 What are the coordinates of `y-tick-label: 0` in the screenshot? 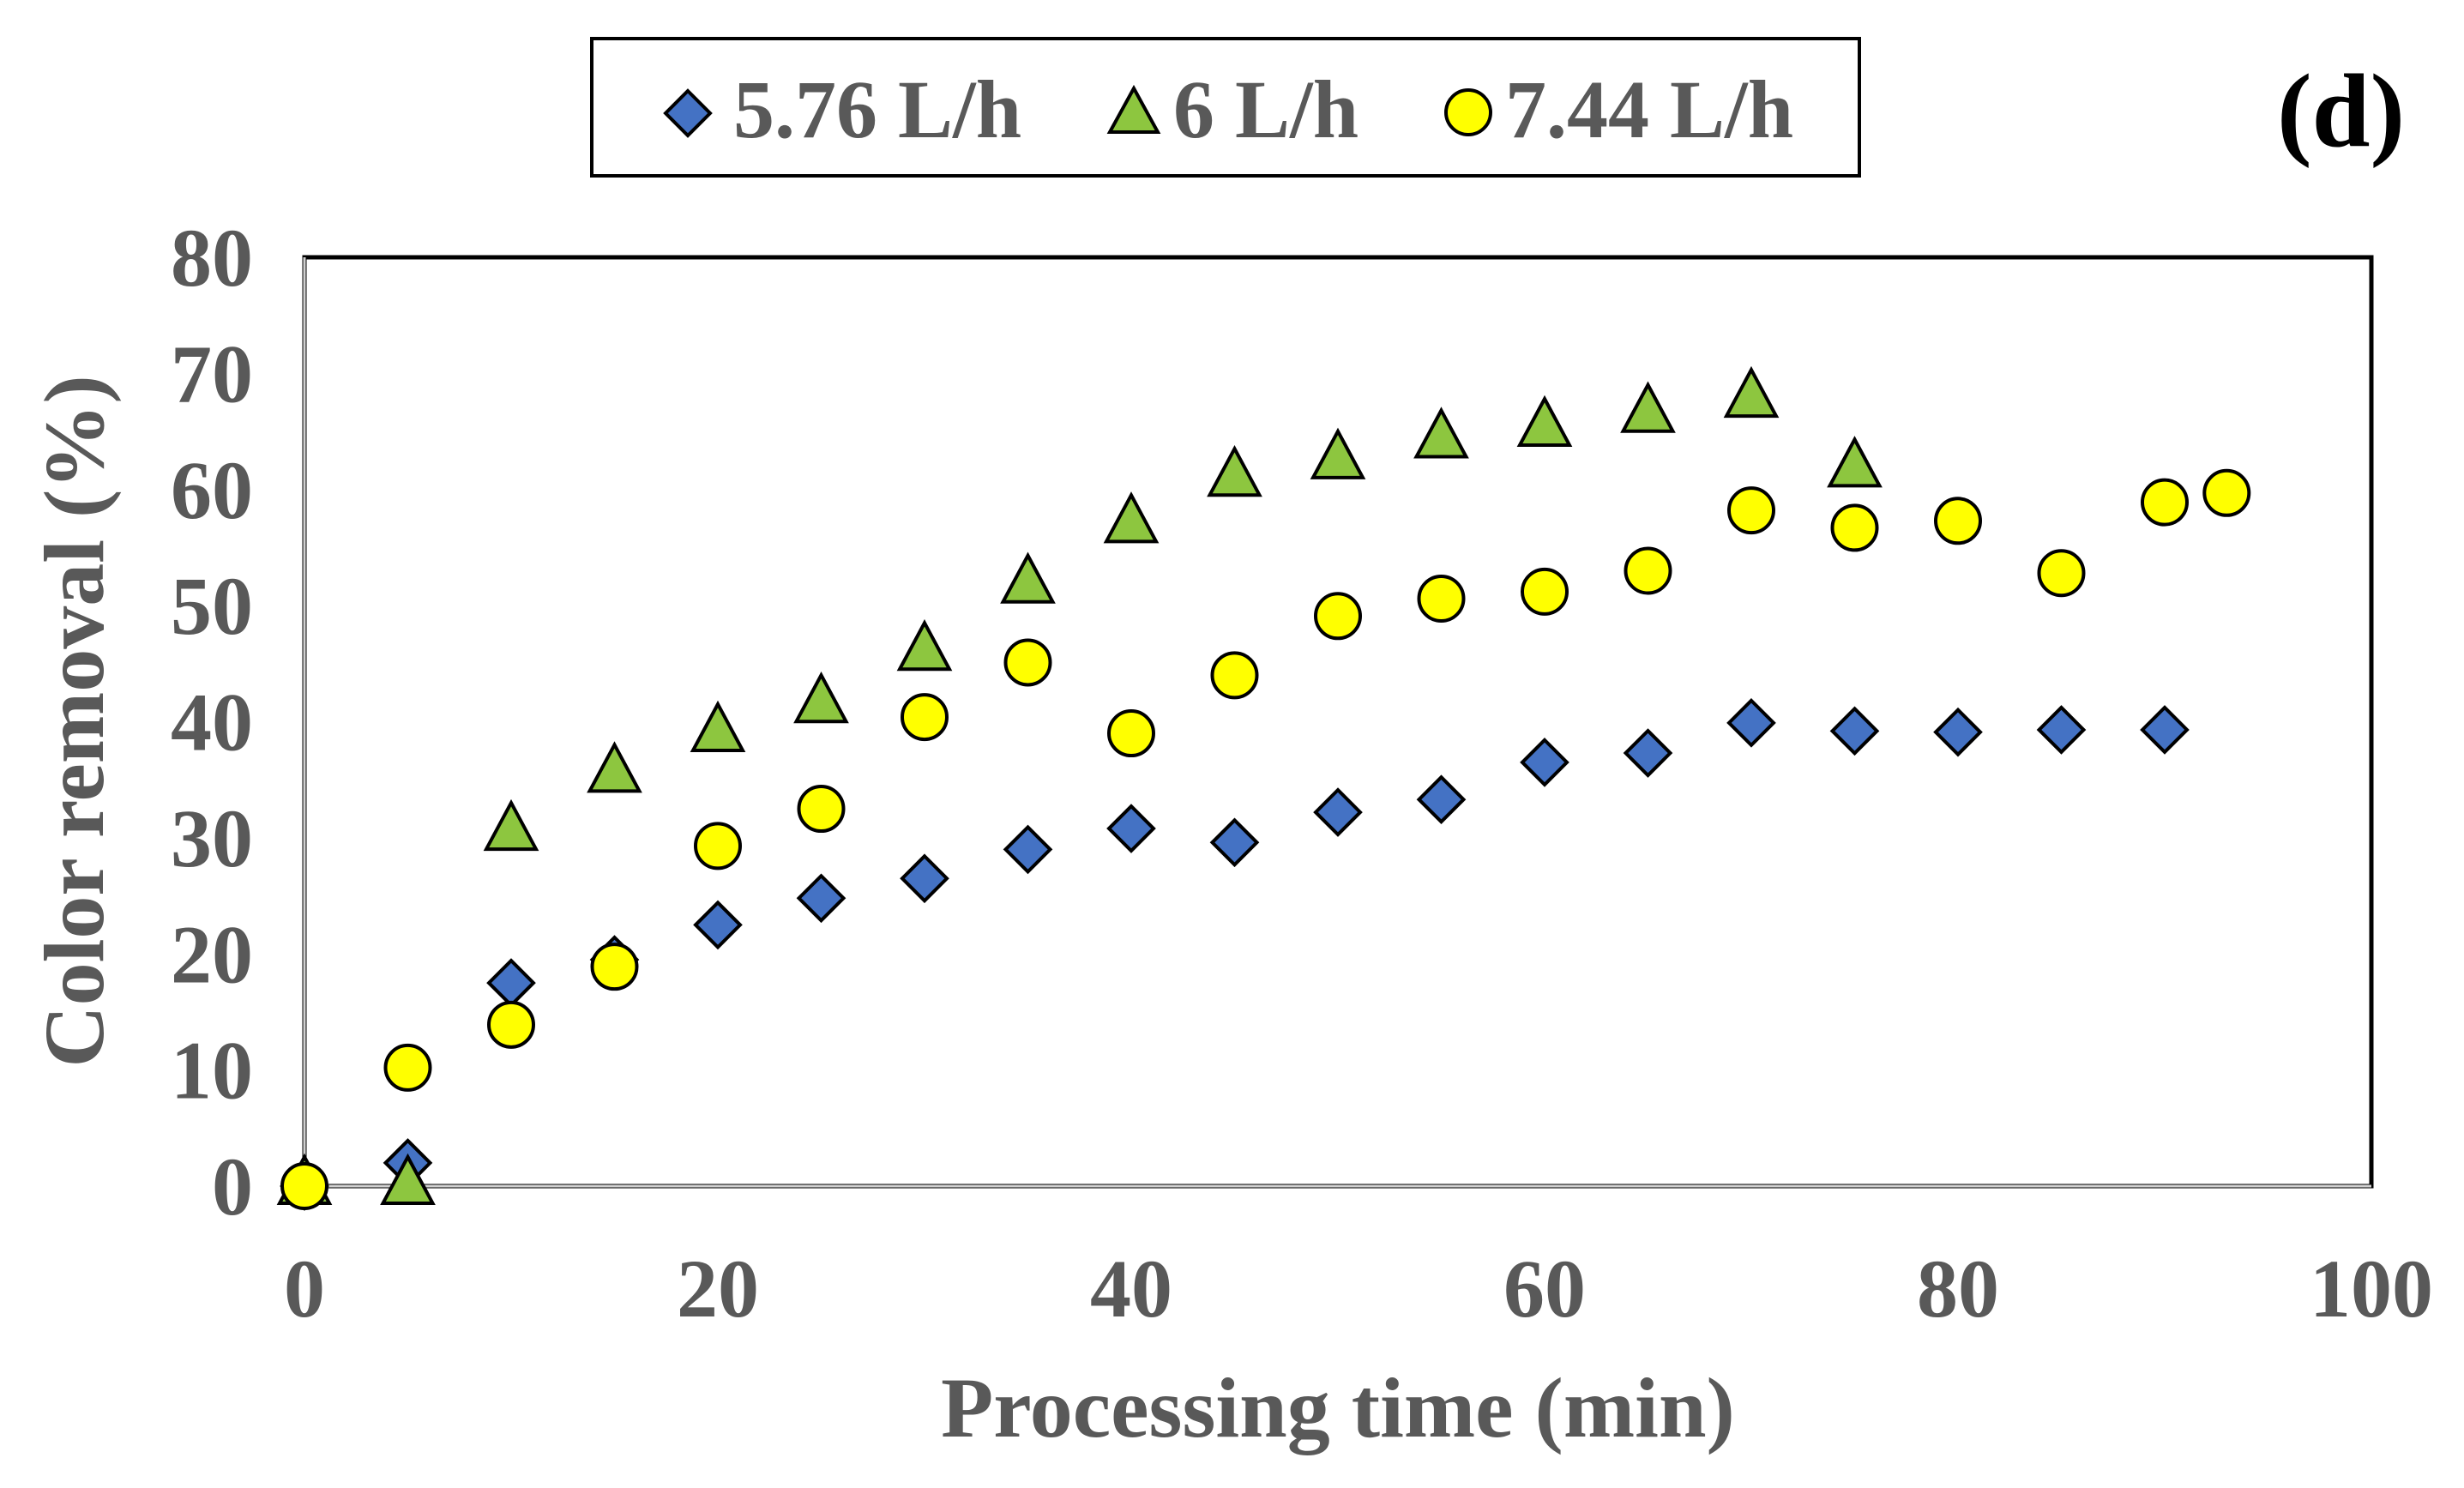 It's located at (233, 1186).